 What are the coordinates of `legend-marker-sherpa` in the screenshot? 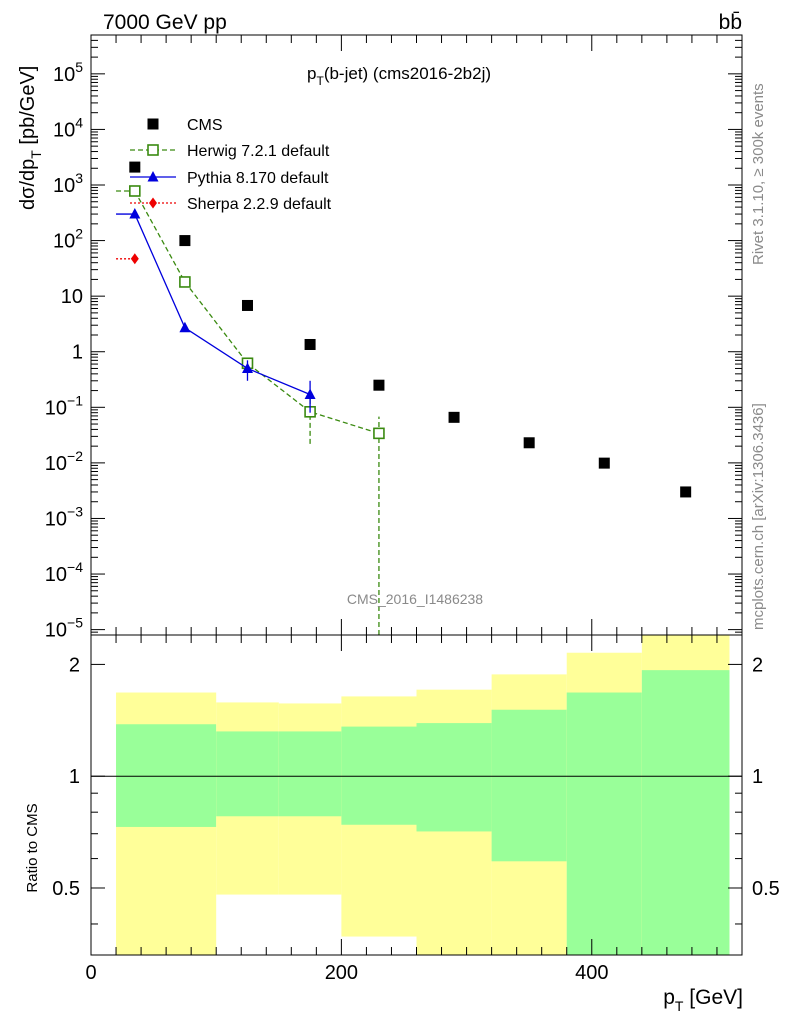 It's located at (153, 203).